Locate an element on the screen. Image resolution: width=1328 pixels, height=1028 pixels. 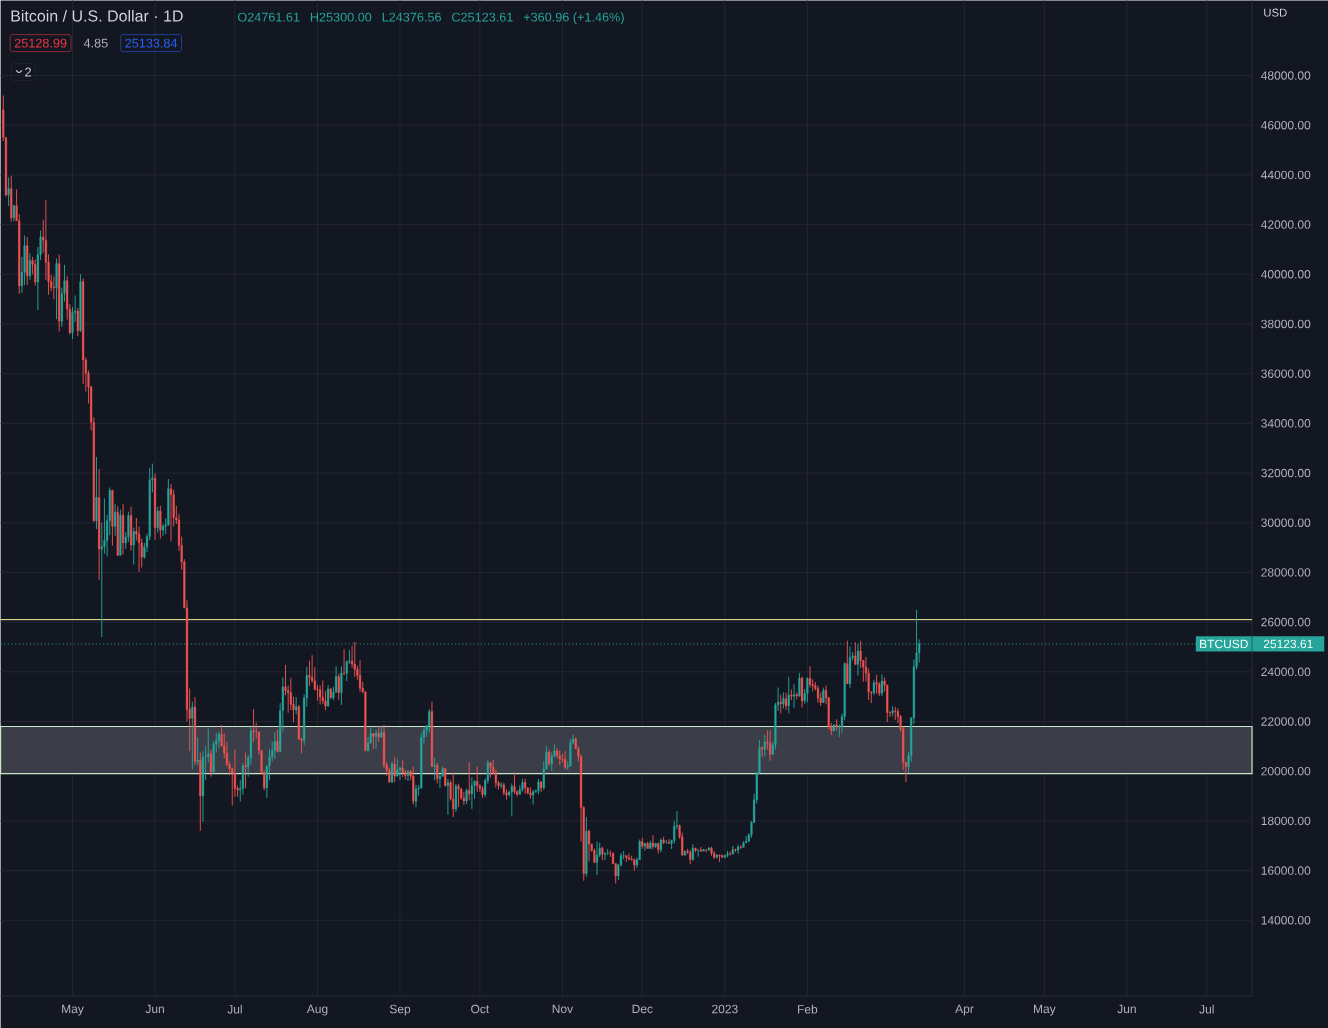
annotation: L24376.56 is located at coordinates (411, 17).